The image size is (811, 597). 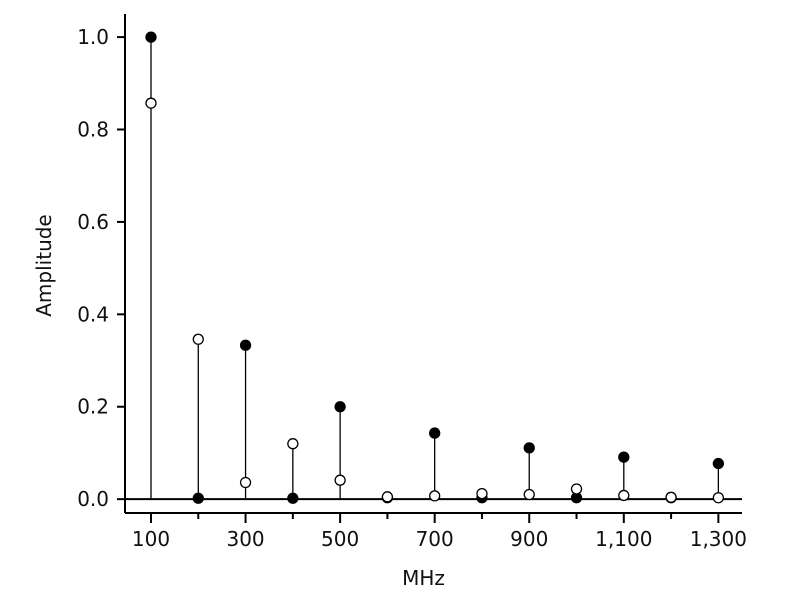 What do you see at coordinates (44, 265) in the screenshot?
I see `y-axis-title: Amplitude` at bounding box center [44, 265].